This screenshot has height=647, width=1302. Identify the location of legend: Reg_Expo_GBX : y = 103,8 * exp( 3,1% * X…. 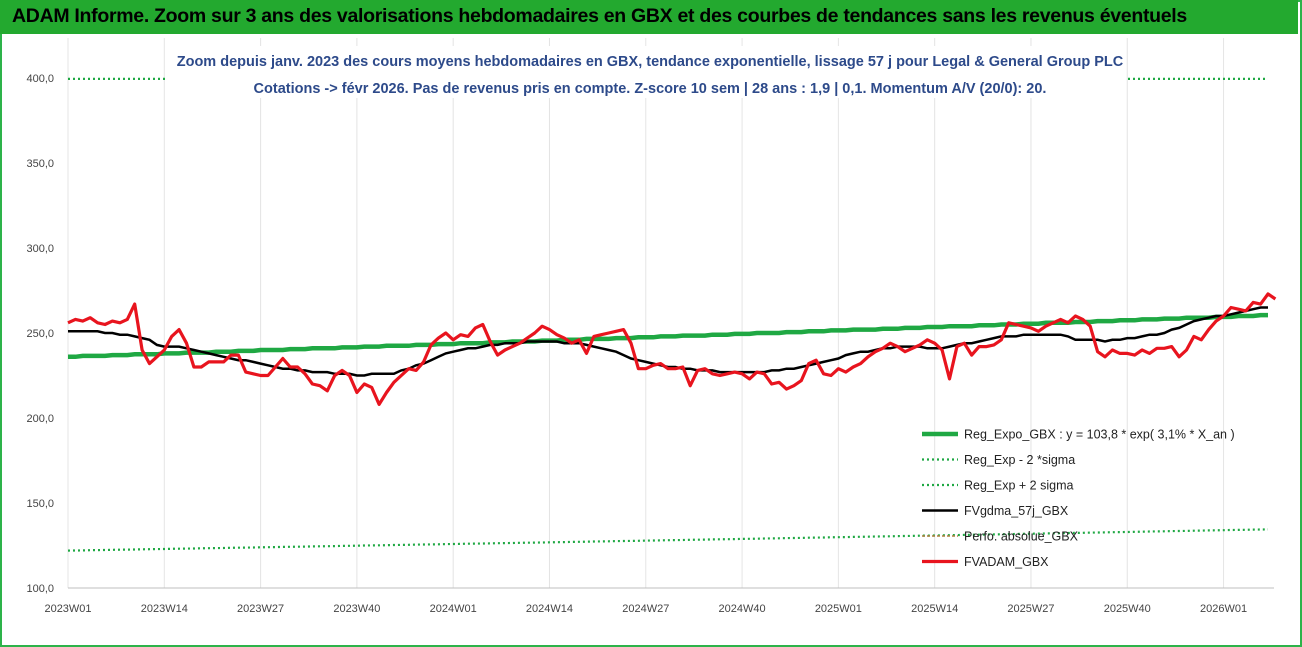
(1078, 498).